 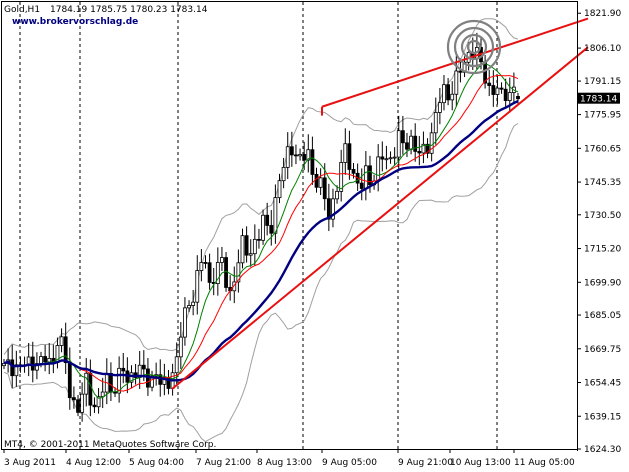 What do you see at coordinates (602, 49) in the screenshot?
I see `y-tick-label: 1806.10` at bounding box center [602, 49].